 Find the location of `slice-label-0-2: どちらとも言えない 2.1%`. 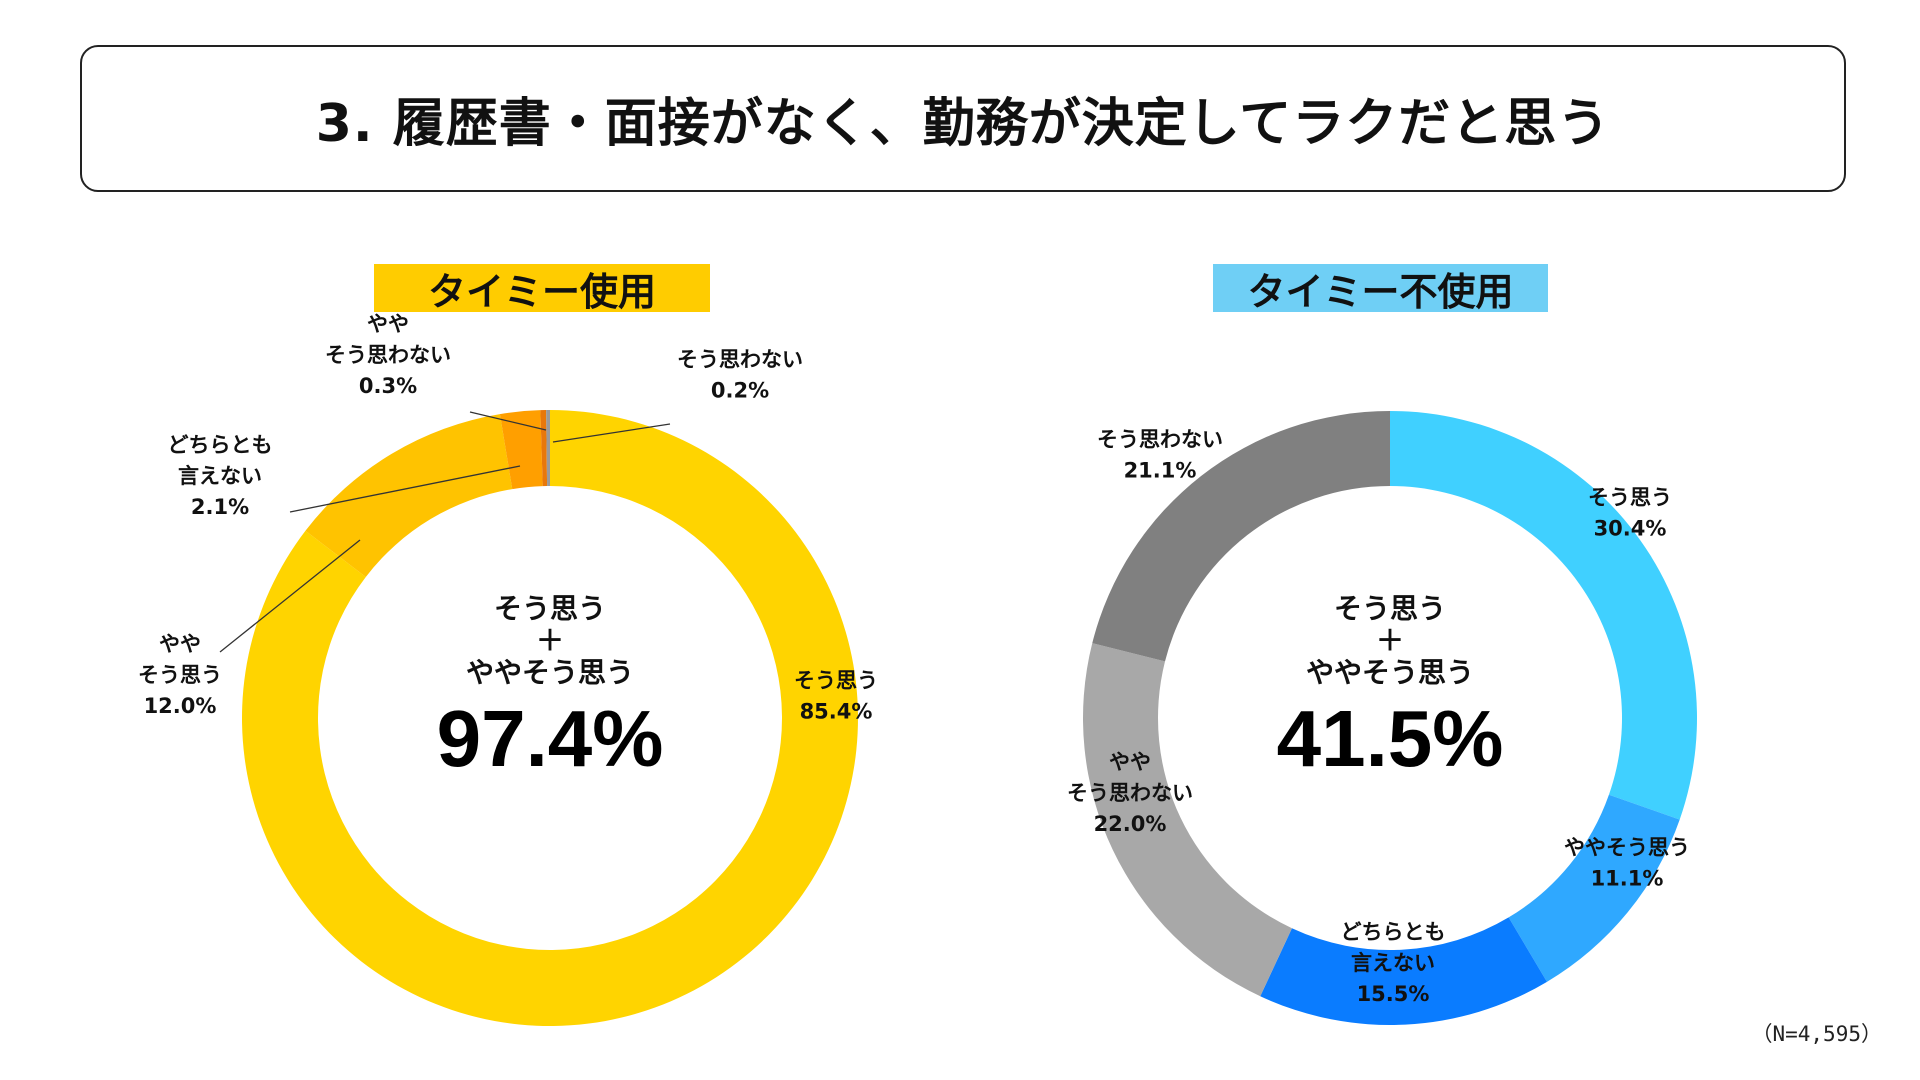

slice-label-0-2: どちらとも言えない 2.1% is located at coordinates (220, 476).